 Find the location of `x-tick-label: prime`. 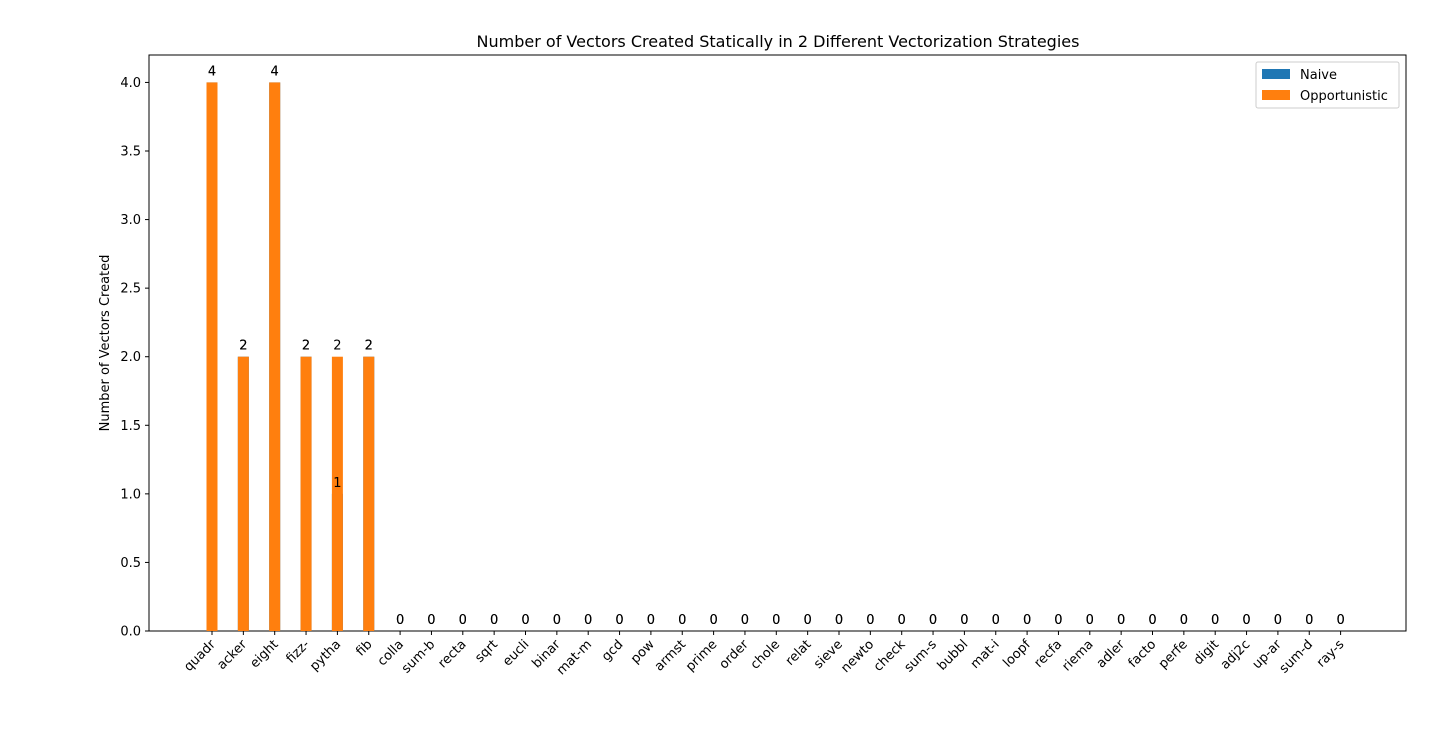

x-tick-label: prime is located at coordinates (701, 655).